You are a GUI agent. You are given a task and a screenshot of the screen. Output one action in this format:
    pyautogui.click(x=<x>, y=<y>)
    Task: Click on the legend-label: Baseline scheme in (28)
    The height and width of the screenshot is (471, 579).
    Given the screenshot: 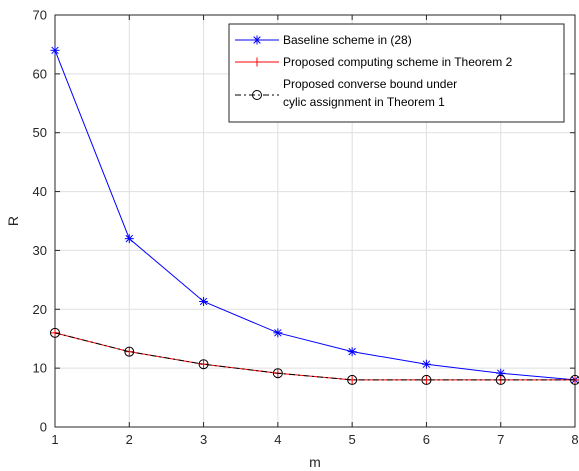 What is the action you would take?
    pyautogui.click(x=347, y=40)
    